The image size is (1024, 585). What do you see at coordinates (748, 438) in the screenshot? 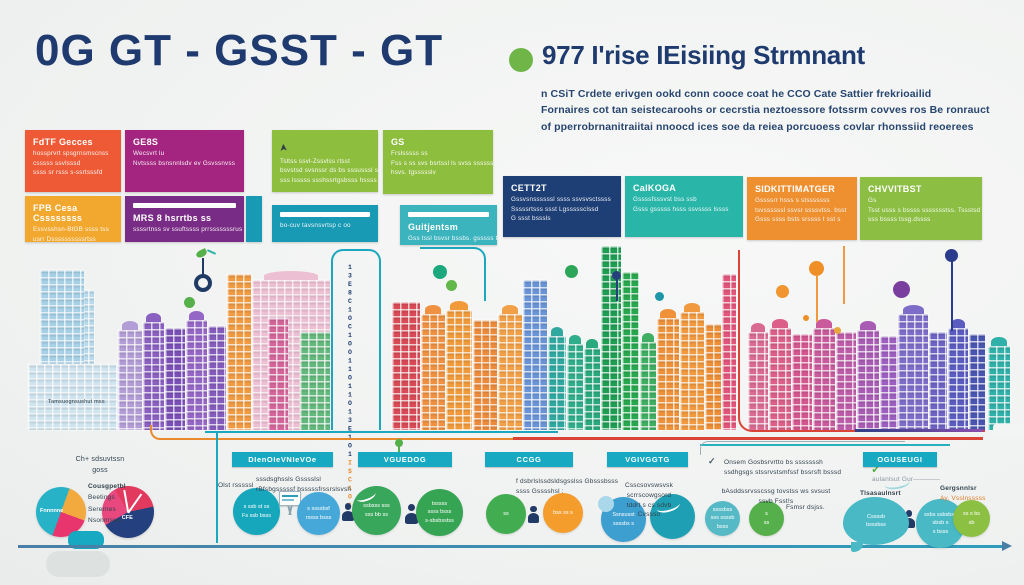
I see `red-divider` at bounding box center [748, 438].